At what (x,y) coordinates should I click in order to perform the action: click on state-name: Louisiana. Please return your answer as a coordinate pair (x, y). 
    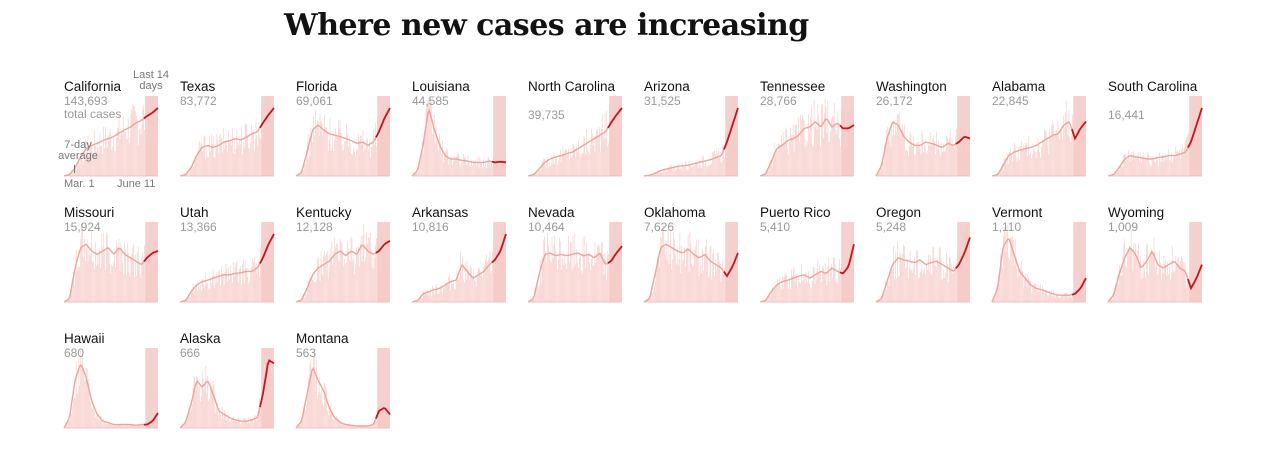
    Looking at the image, I should click on (441, 86).